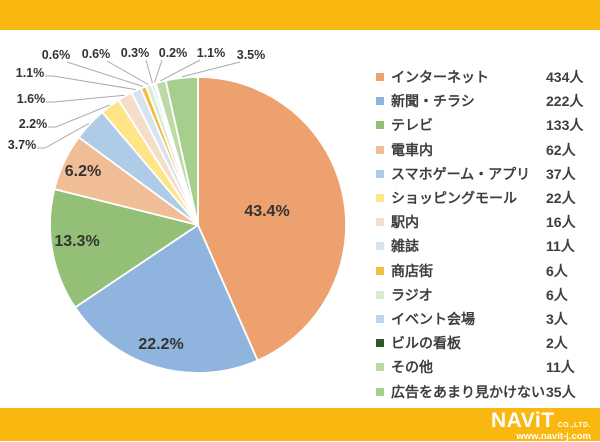  I want to click on percent-label: 0.3%, so click(135, 53).